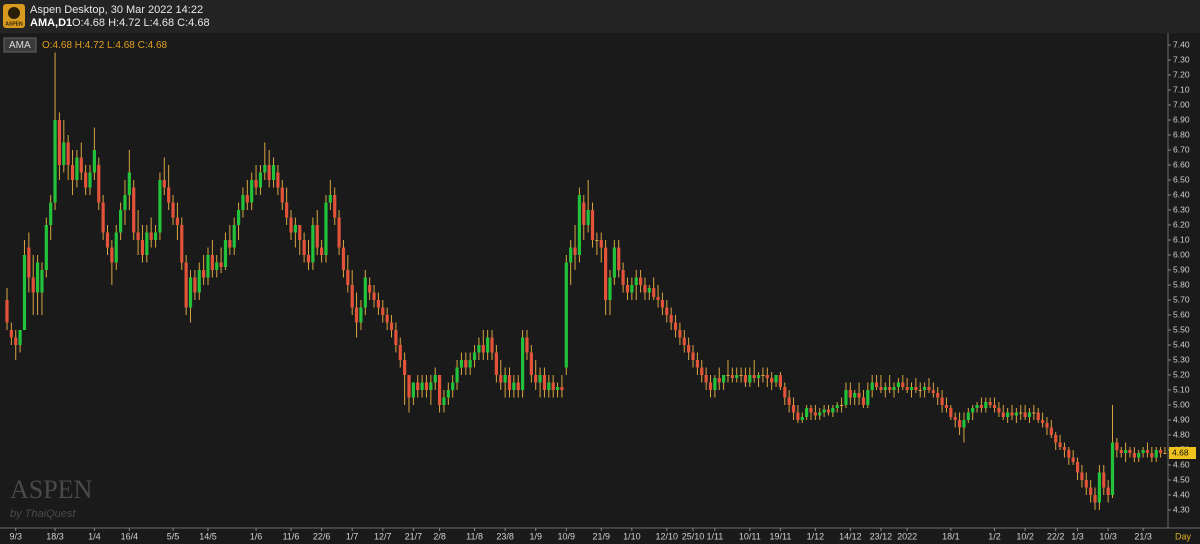 The height and width of the screenshot is (544, 1200). What do you see at coordinates (1181, 344) in the screenshot?
I see `y-tick-label: 5.40` at bounding box center [1181, 344].